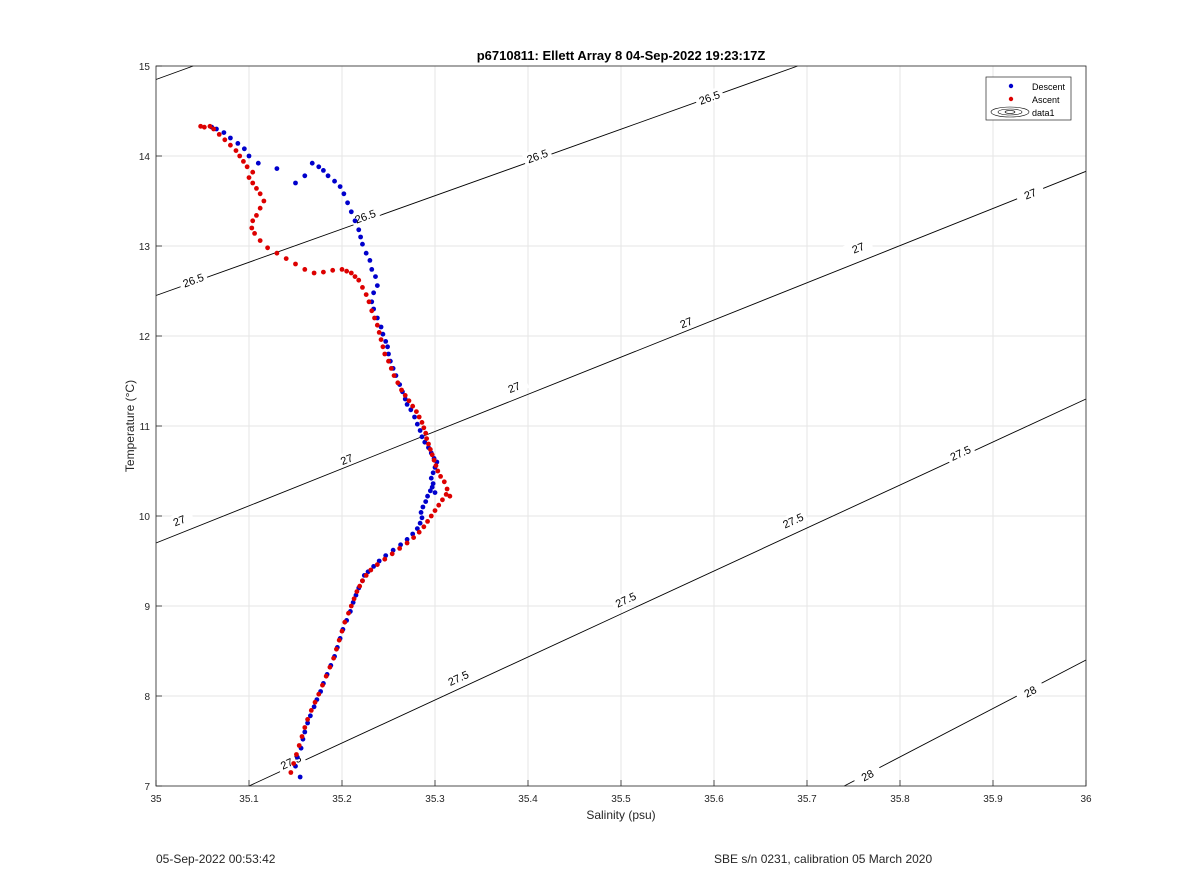 The image size is (1200, 885). What do you see at coordinates (528, 799) in the screenshot?
I see `x-tick-label: 35.4` at bounding box center [528, 799].